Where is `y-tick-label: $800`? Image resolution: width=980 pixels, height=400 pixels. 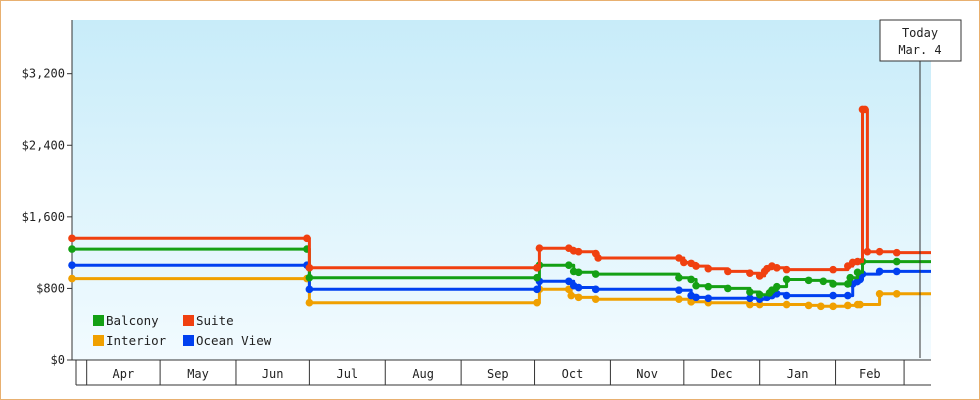 y-tick-label: $800 is located at coordinates (50, 288).